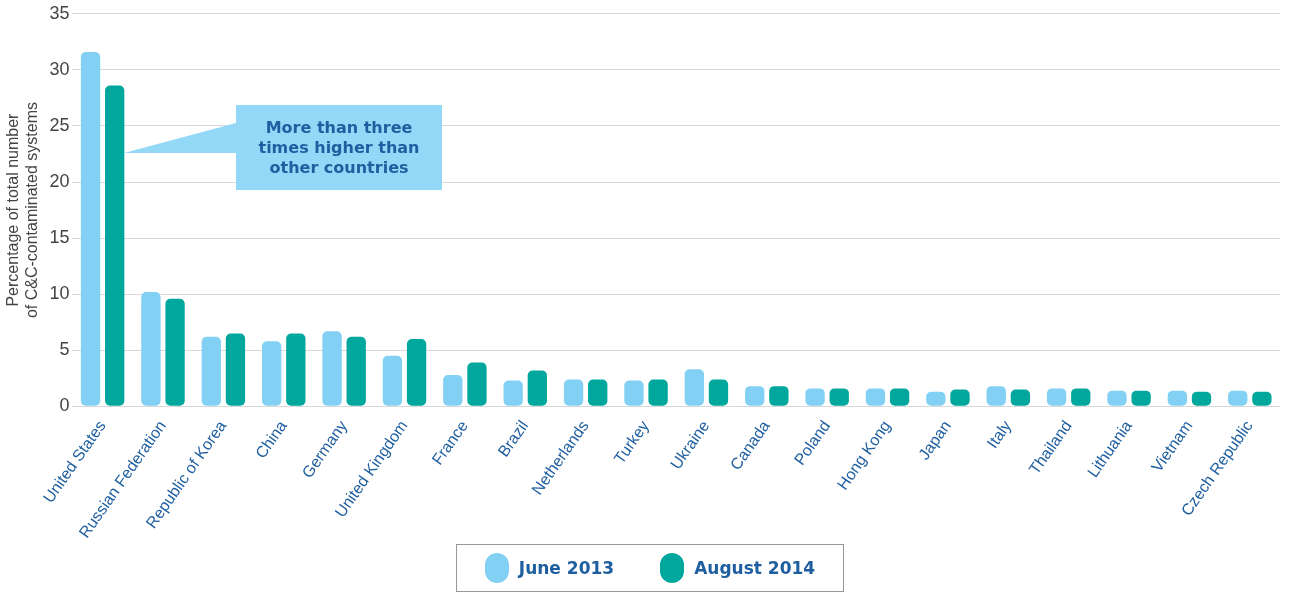 This screenshot has width=1290, height=592. What do you see at coordinates (999, 434) in the screenshot?
I see `x-tick-label: Italy` at bounding box center [999, 434].